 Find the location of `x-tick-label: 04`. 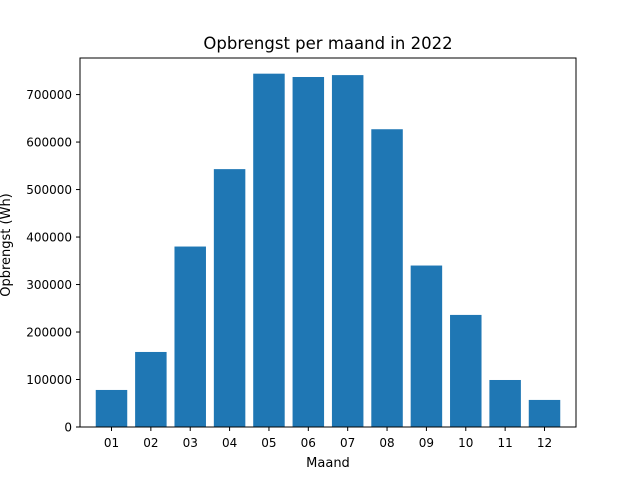

x-tick-label: 04 is located at coordinates (229, 443).